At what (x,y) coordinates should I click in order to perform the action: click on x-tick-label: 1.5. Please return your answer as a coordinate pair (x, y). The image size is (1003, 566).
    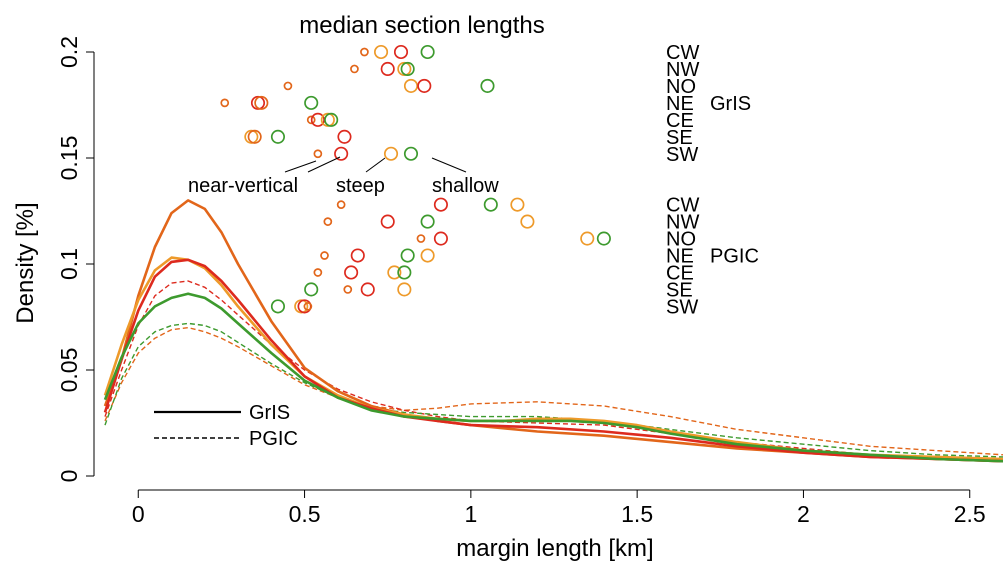
    Looking at the image, I should click on (637, 514).